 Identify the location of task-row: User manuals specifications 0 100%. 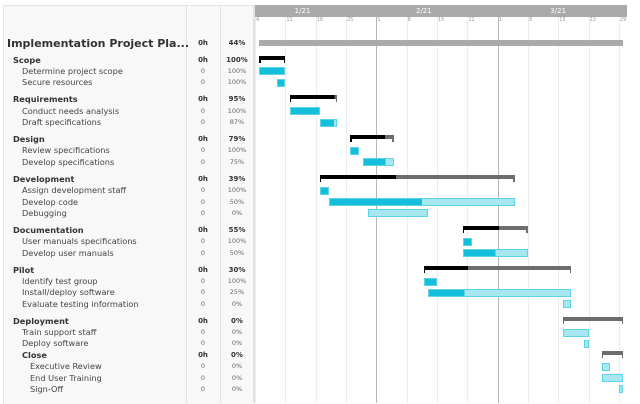
(126, 241).